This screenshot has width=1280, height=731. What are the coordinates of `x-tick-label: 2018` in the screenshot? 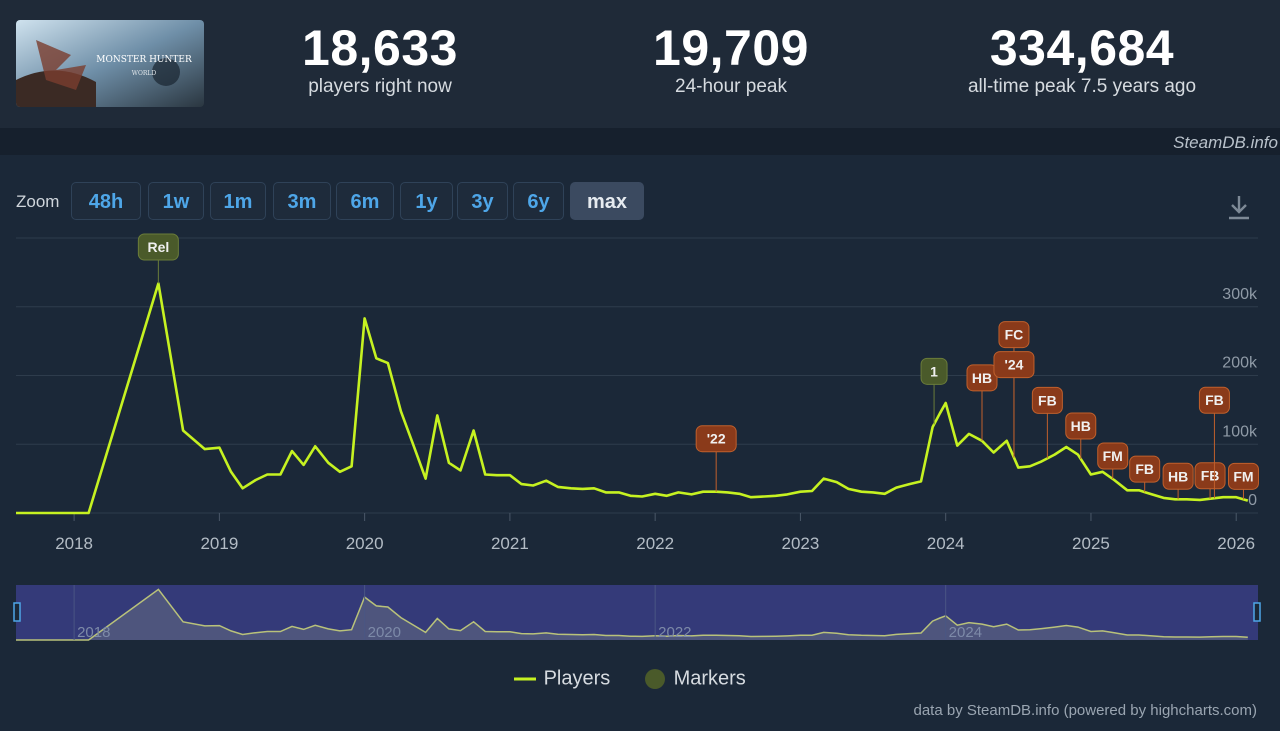 It's located at (74, 543).